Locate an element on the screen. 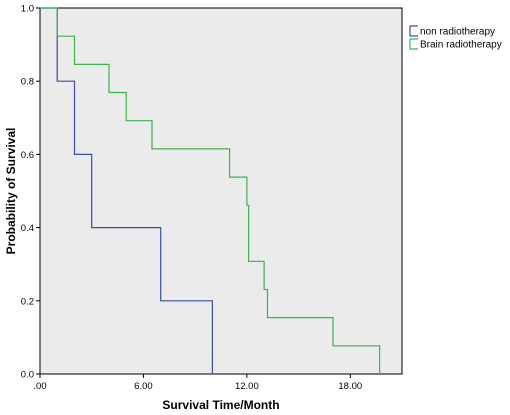  legend-label: Brain radiotherapy is located at coordinates (461, 45).